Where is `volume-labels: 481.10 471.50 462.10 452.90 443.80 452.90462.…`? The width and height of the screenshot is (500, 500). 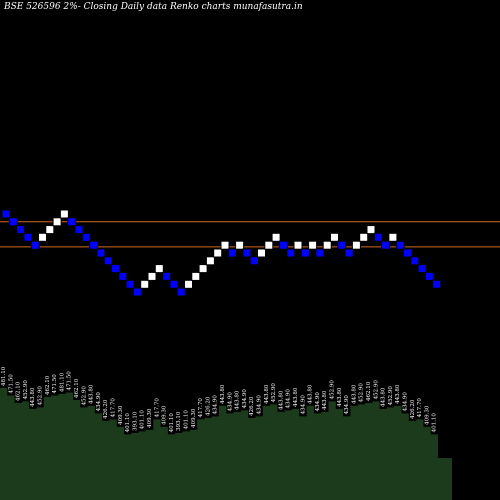 volume-labels: 481.10 471.50 462.10 452.90 443.80 452.90462.… is located at coordinates (219, 399).